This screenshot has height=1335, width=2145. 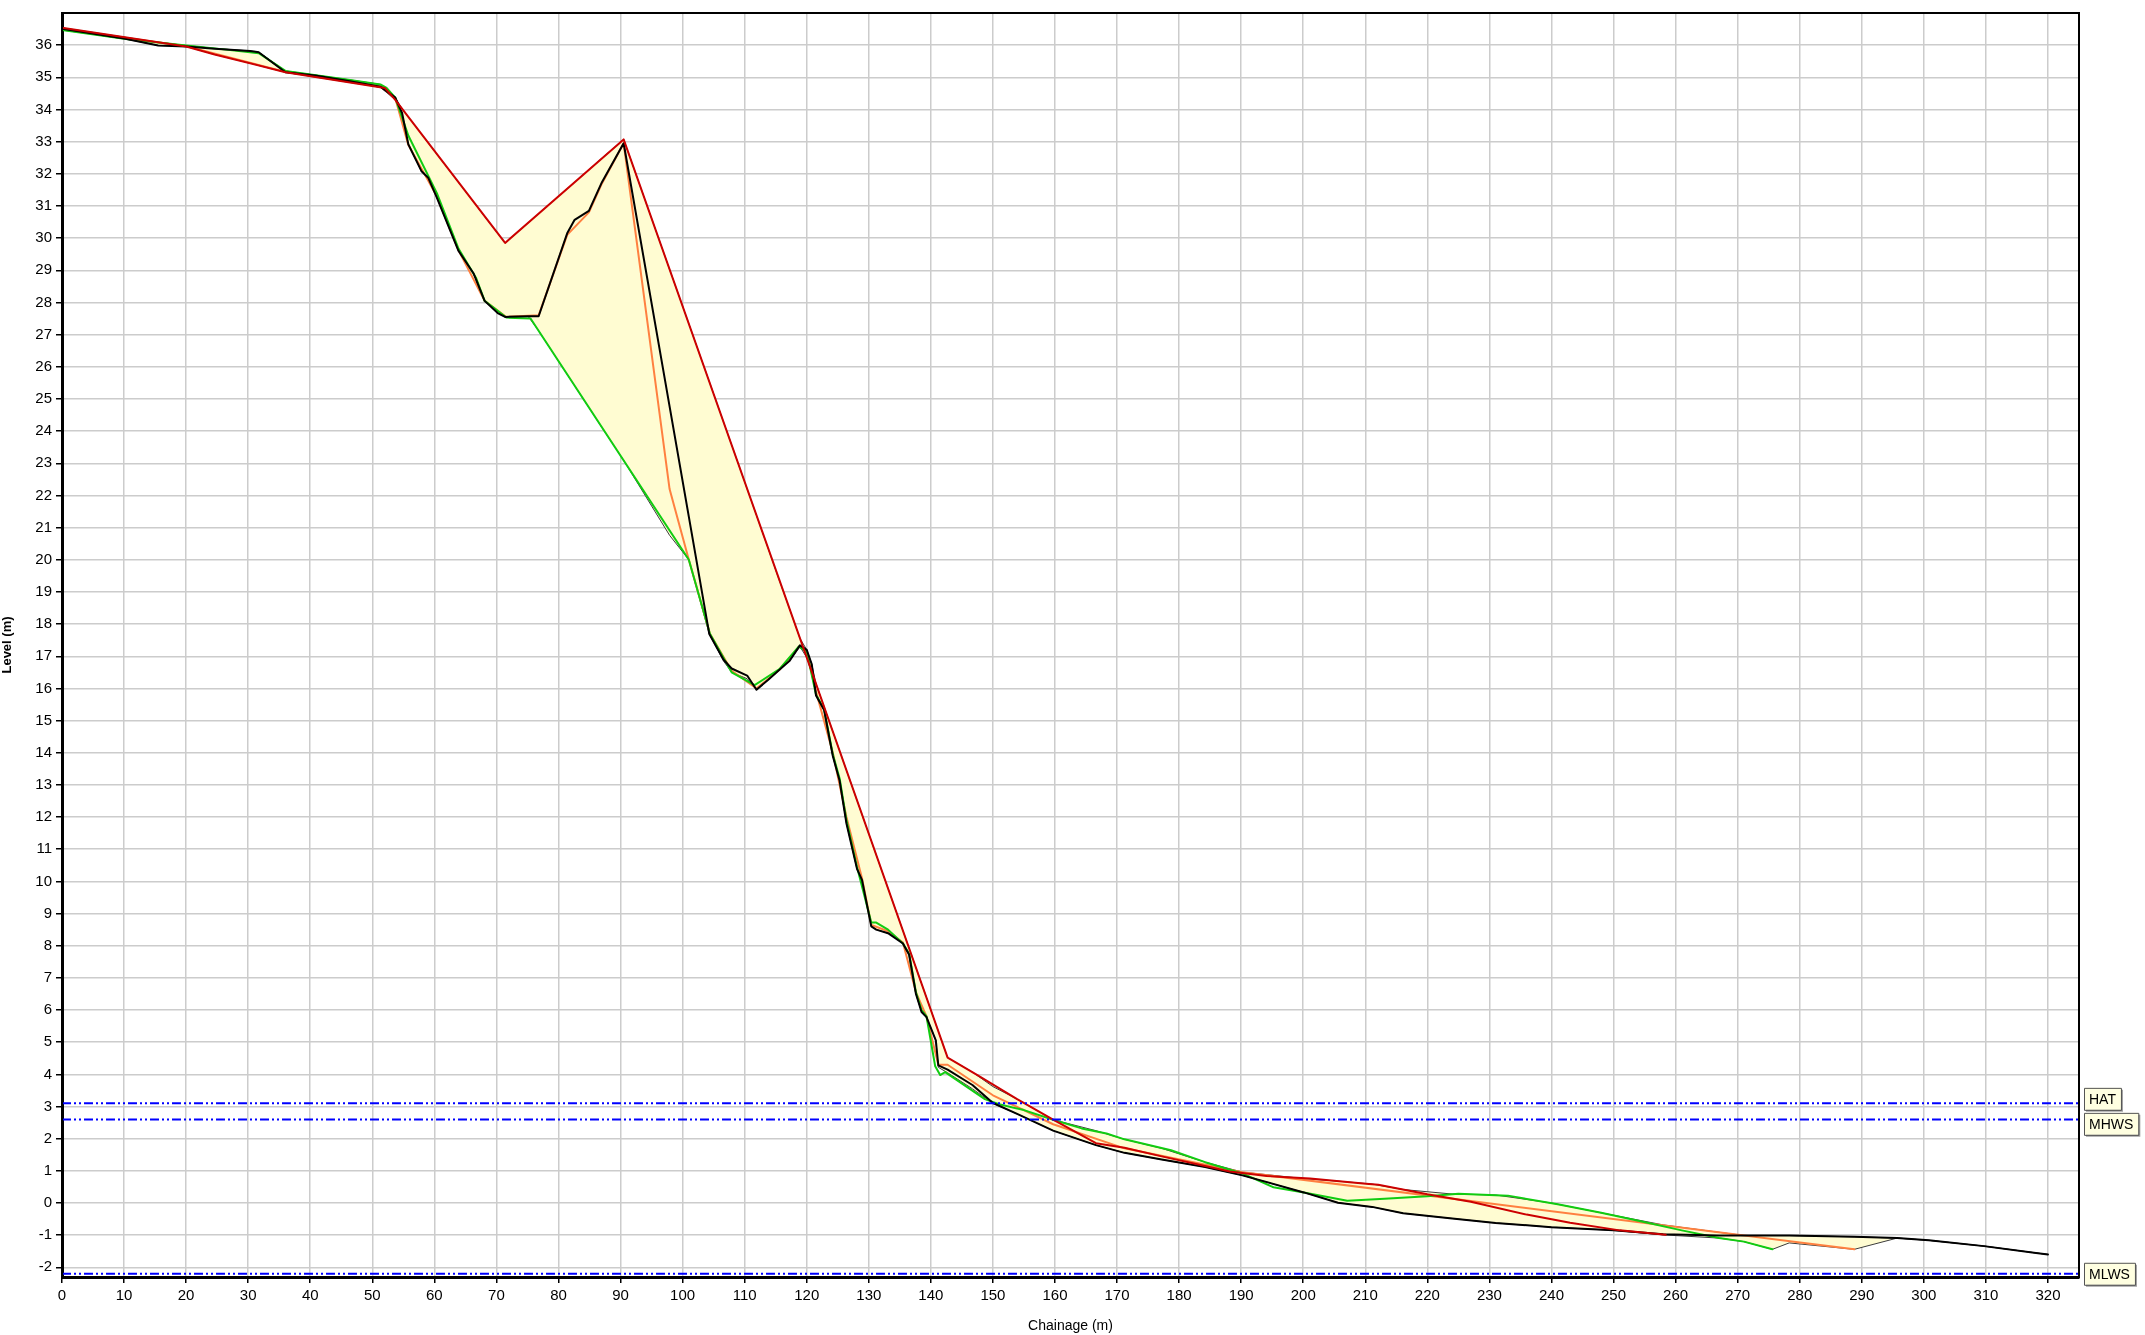 I want to click on x-tick-label: 30, so click(x=248, y=1295).